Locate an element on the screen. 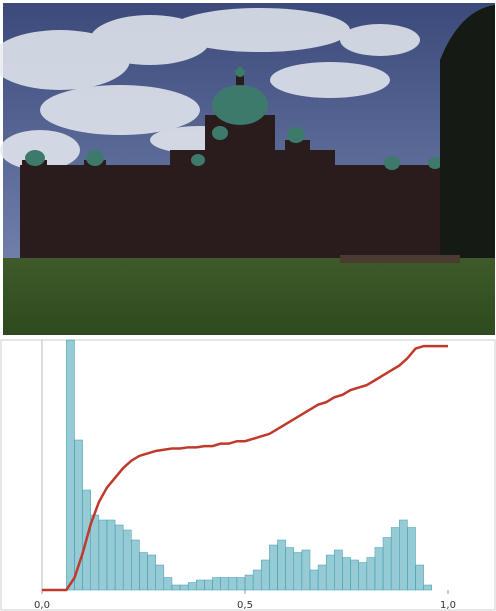 The width and height of the screenshot is (496, 611). x-tick-label: 0,0 is located at coordinates (42, 605).